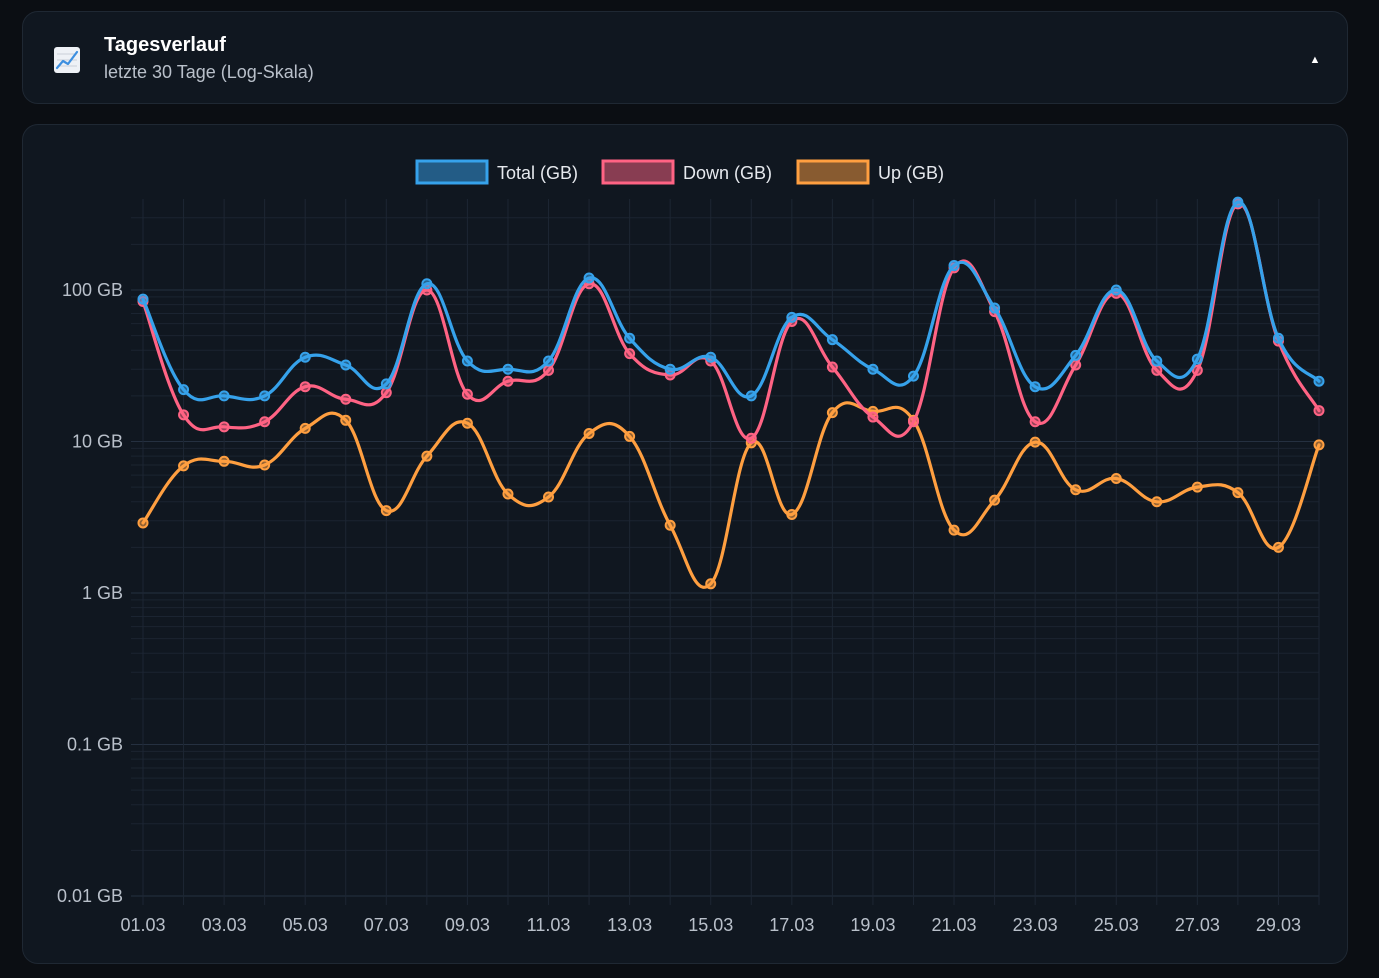 The width and height of the screenshot is (1379, 978). What do you see at coordinates (92, 290) in the screenshot?
I see `y-tick-label: 100 GB` at bounding box center [92, 290].